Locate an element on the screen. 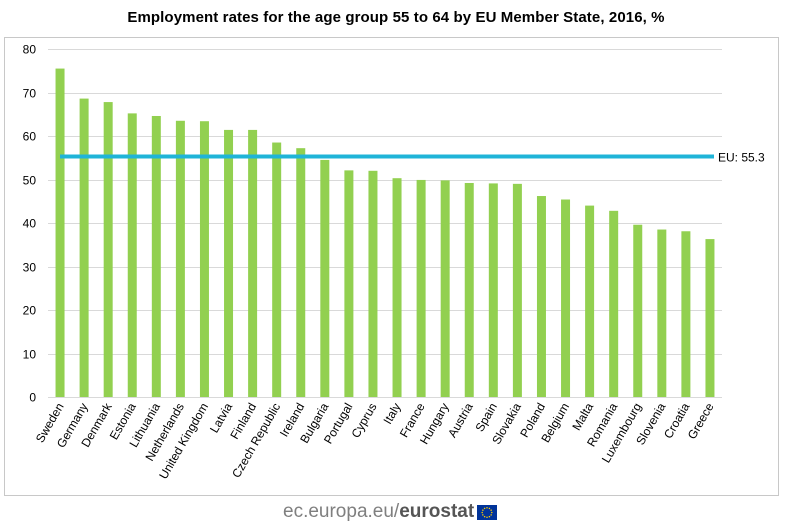 Image resolution: width=792 pixels, height=525 pixels. bar-belgium is located at coordinates (566, 298).